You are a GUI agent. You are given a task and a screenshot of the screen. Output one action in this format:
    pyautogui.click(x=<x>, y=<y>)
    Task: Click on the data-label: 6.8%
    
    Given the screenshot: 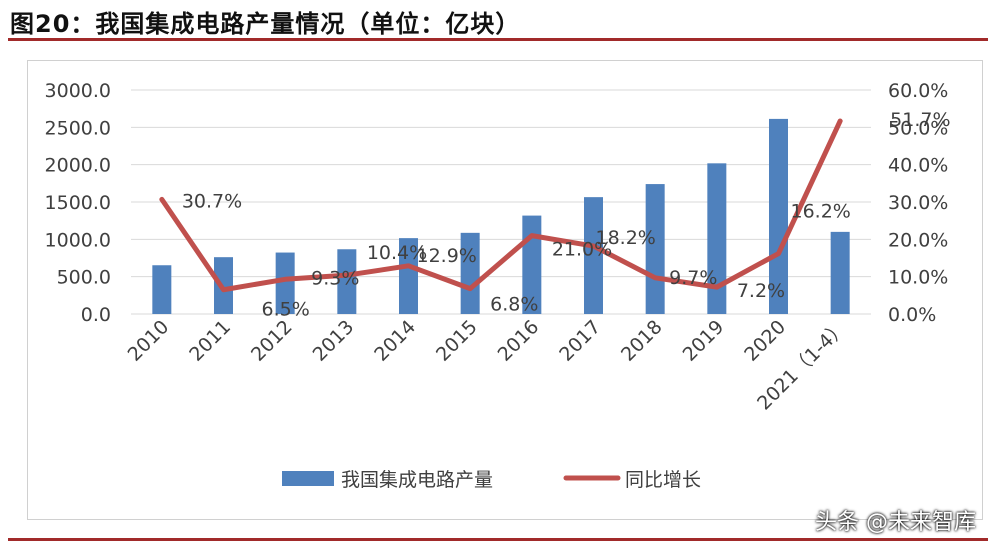 What is the action you would take?
    pyautogui.click(x=514, y=305)
    